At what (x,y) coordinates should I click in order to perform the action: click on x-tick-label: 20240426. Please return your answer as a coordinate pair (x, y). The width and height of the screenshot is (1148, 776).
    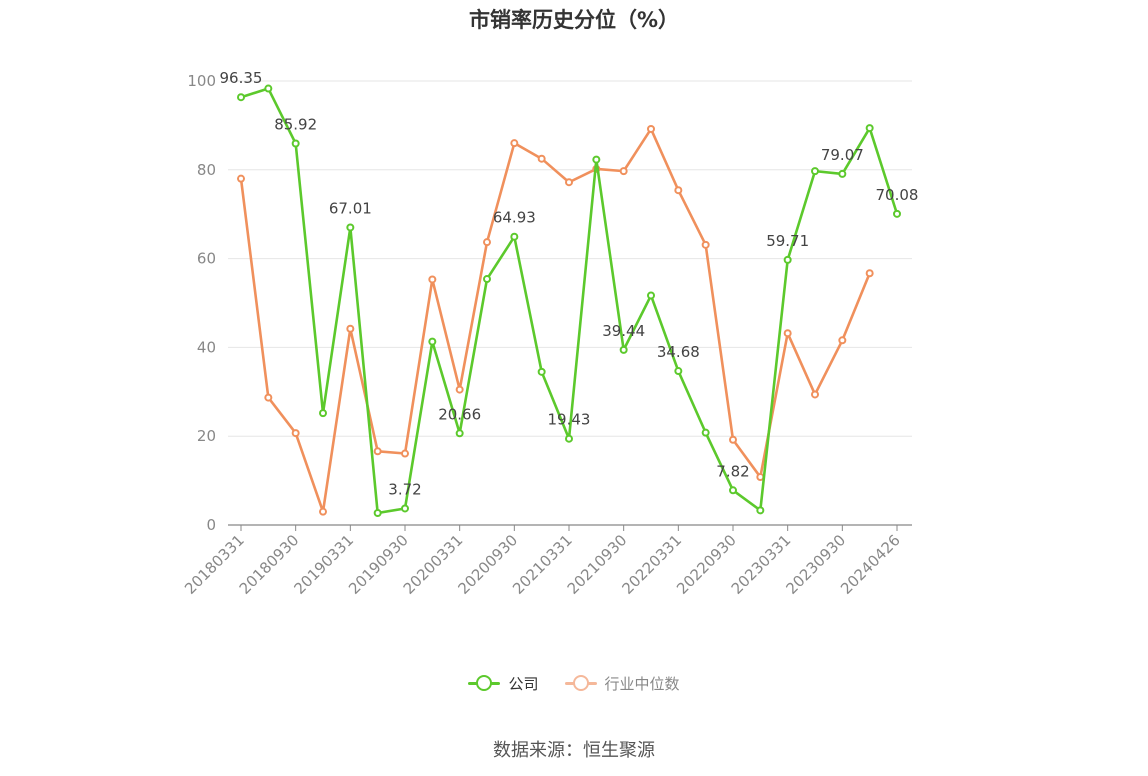
    Looking at the image, I should click on (870, 564).